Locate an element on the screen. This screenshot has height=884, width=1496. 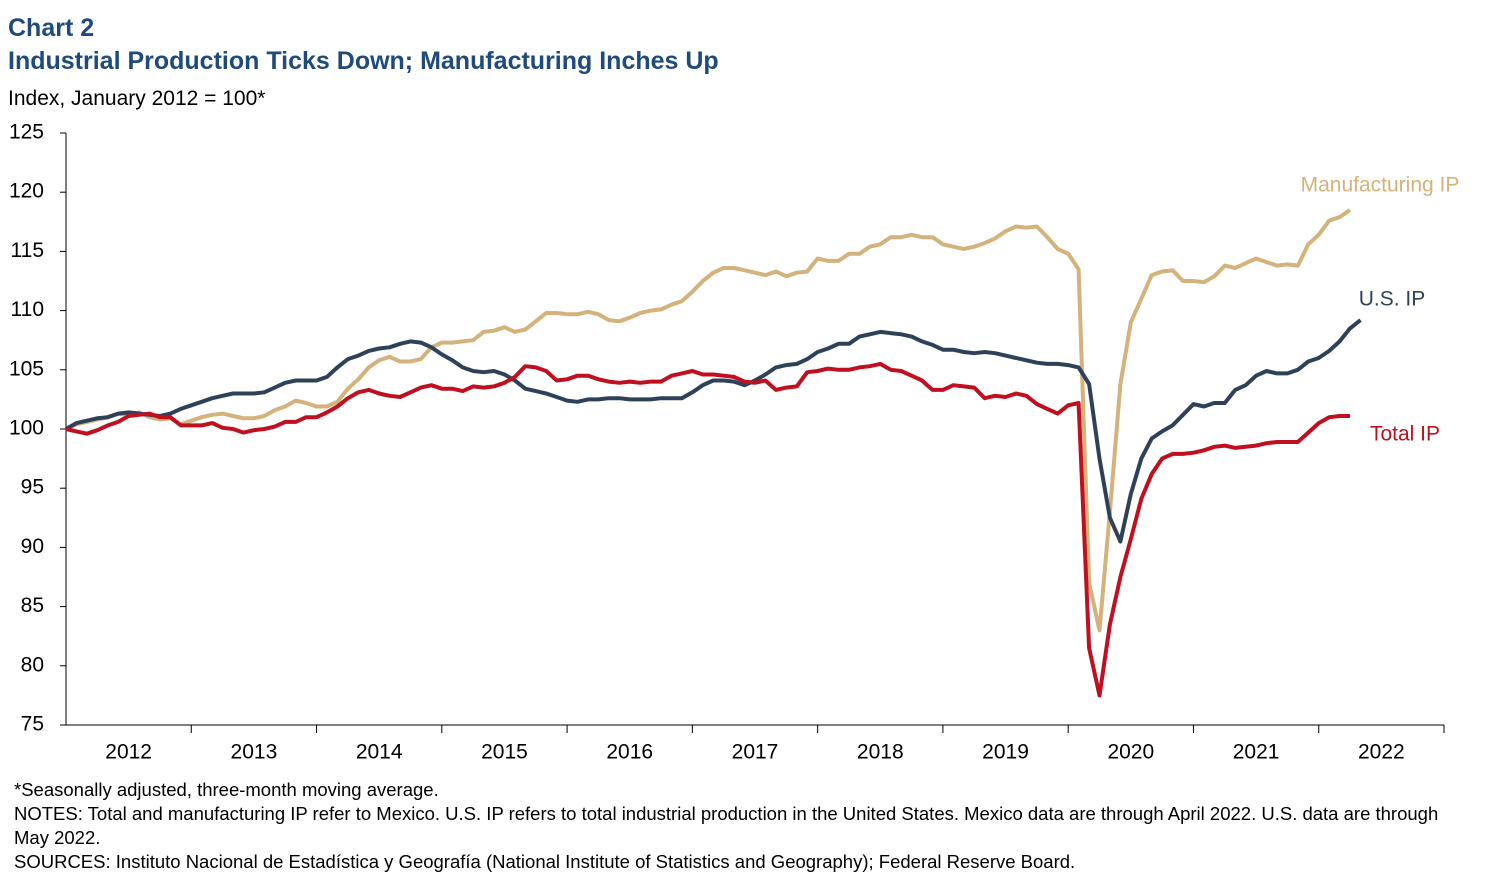
series-label: Manufacturing IP is located at coordinates (1380, 185).